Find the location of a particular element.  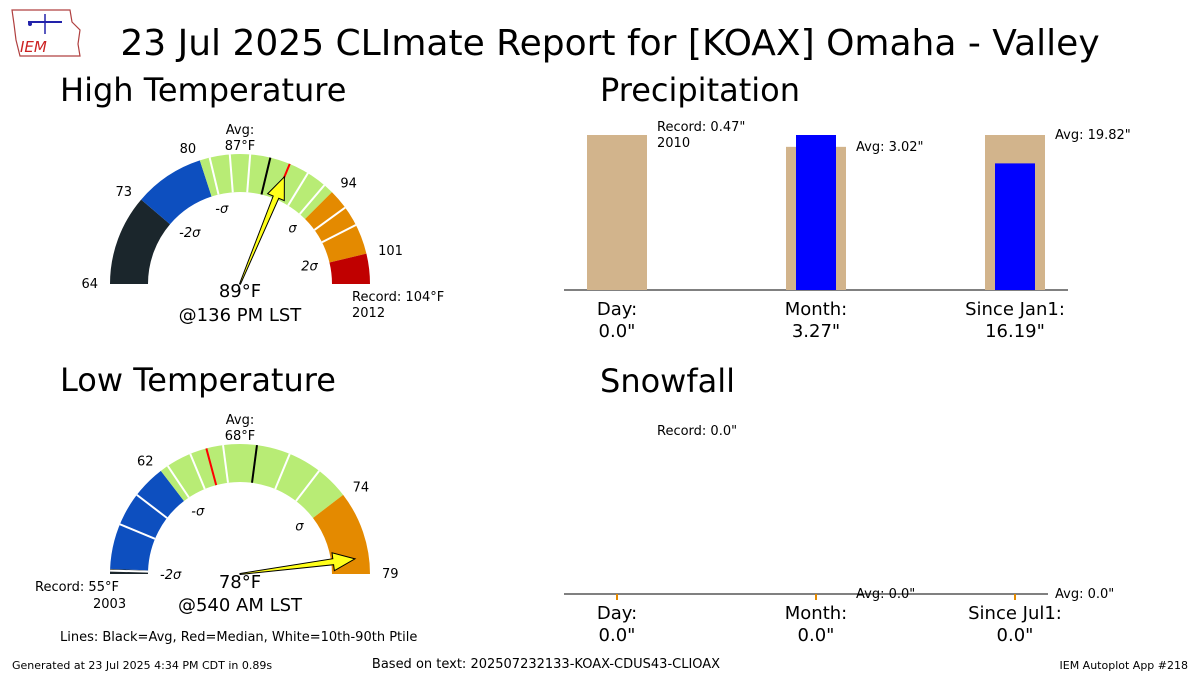

high-record-year: 2012 is located at coordinates (368, 313).